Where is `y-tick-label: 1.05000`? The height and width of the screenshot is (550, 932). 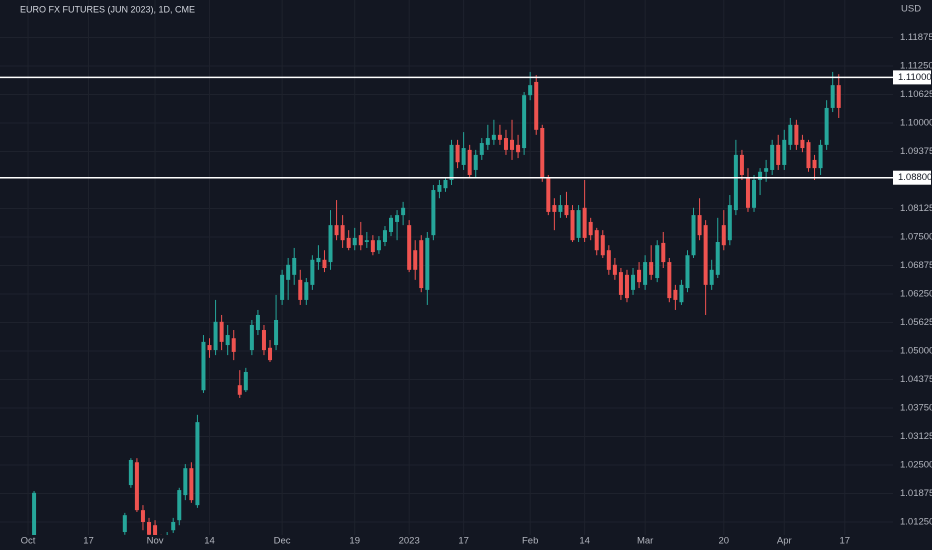
y-tick-label: 1.05000 is located at coordinates (916, 351).